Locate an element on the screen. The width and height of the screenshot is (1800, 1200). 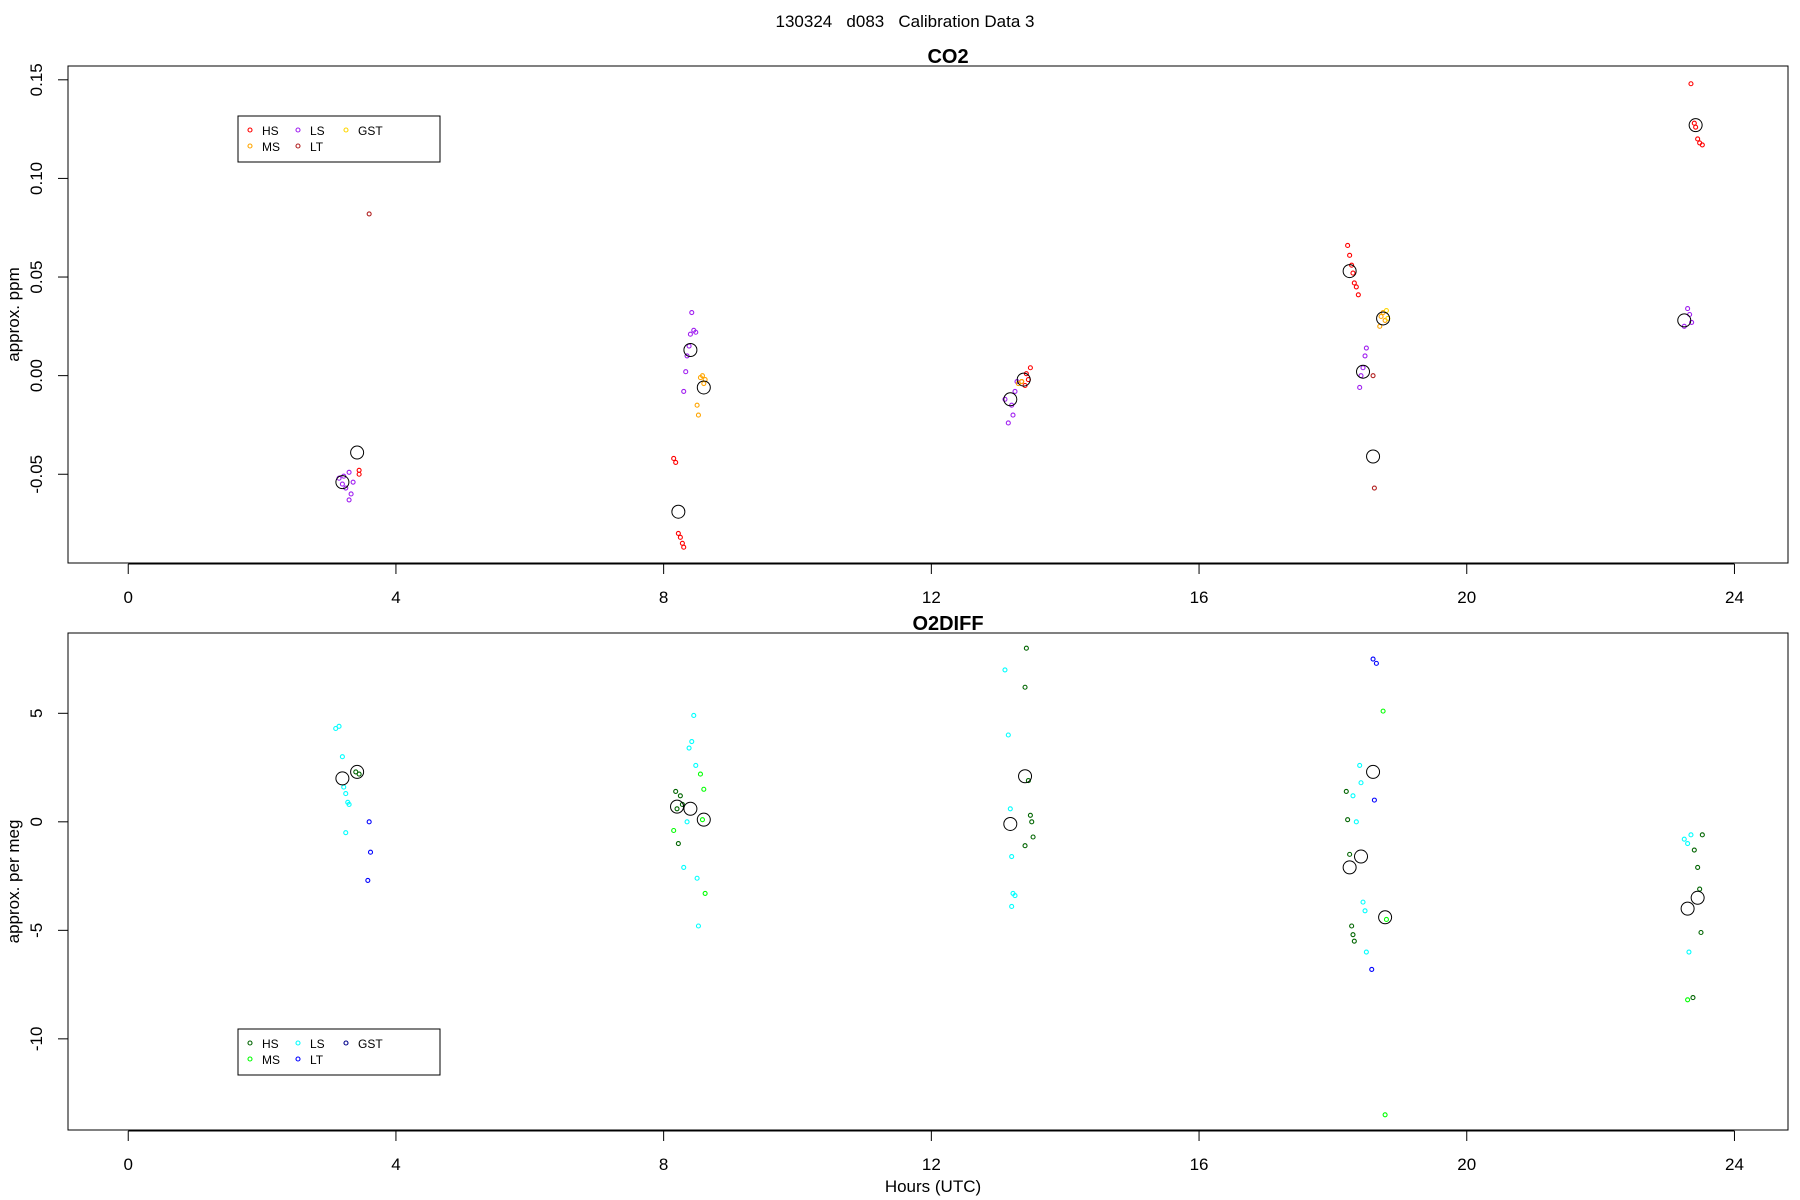
legend-label: MS is located at coordinates (271, 147).